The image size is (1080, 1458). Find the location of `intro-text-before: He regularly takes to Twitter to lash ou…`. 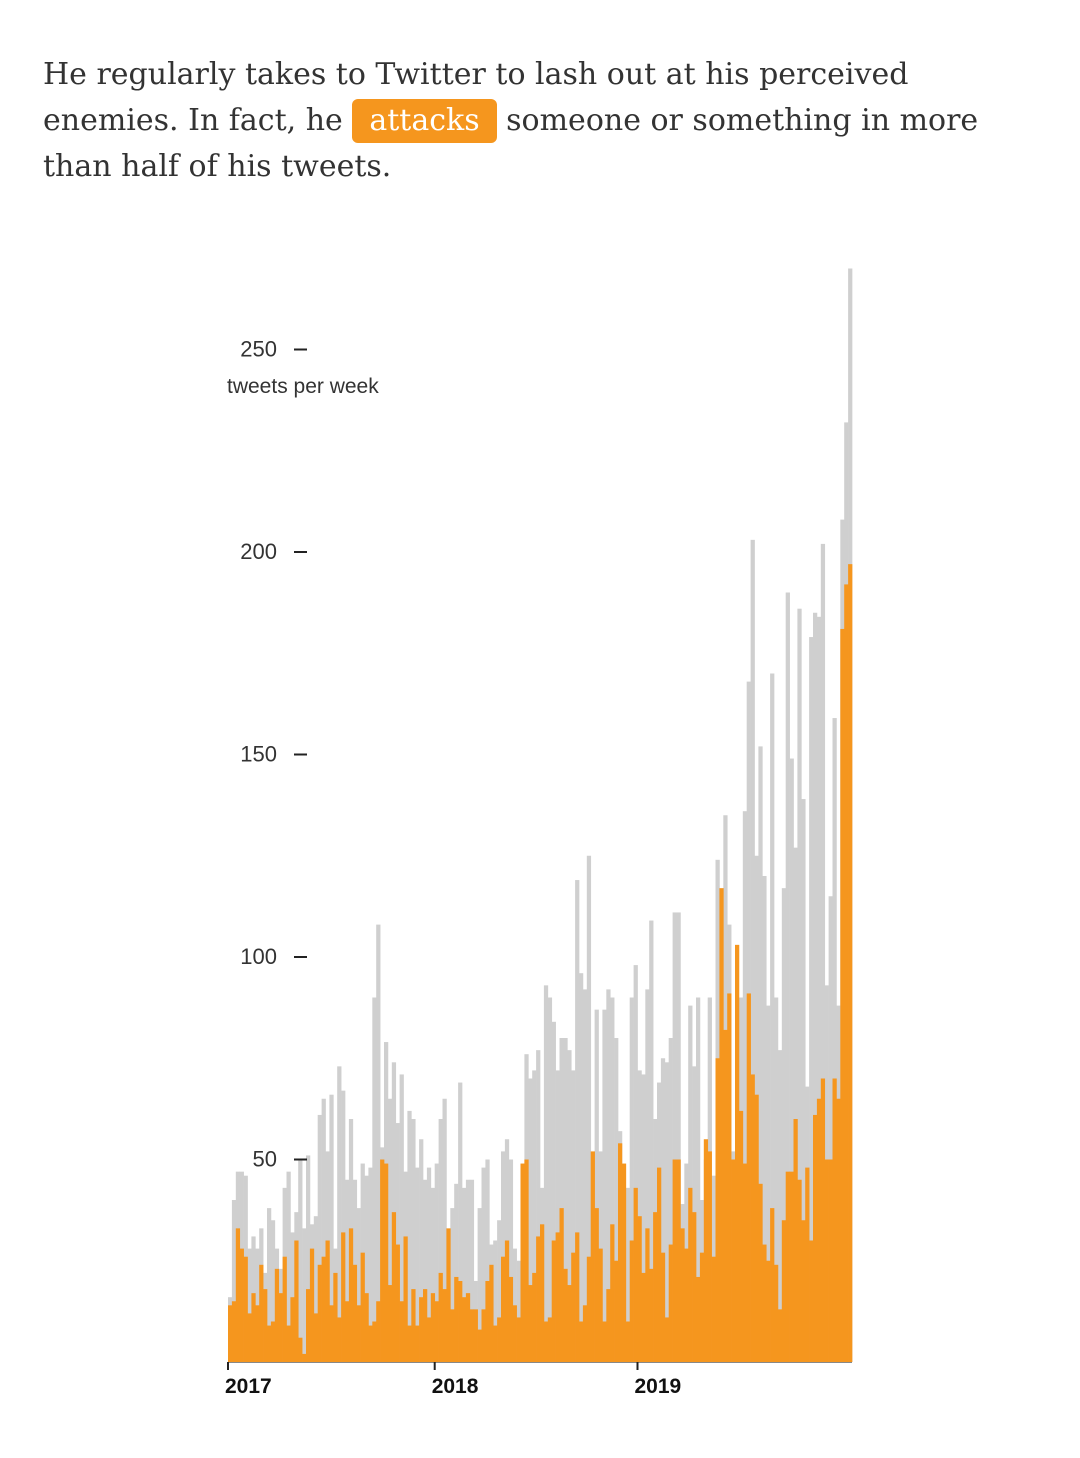

intro-text-before: He regularly takes to Twitter to lash ou… is located at coordinates (476, 97).